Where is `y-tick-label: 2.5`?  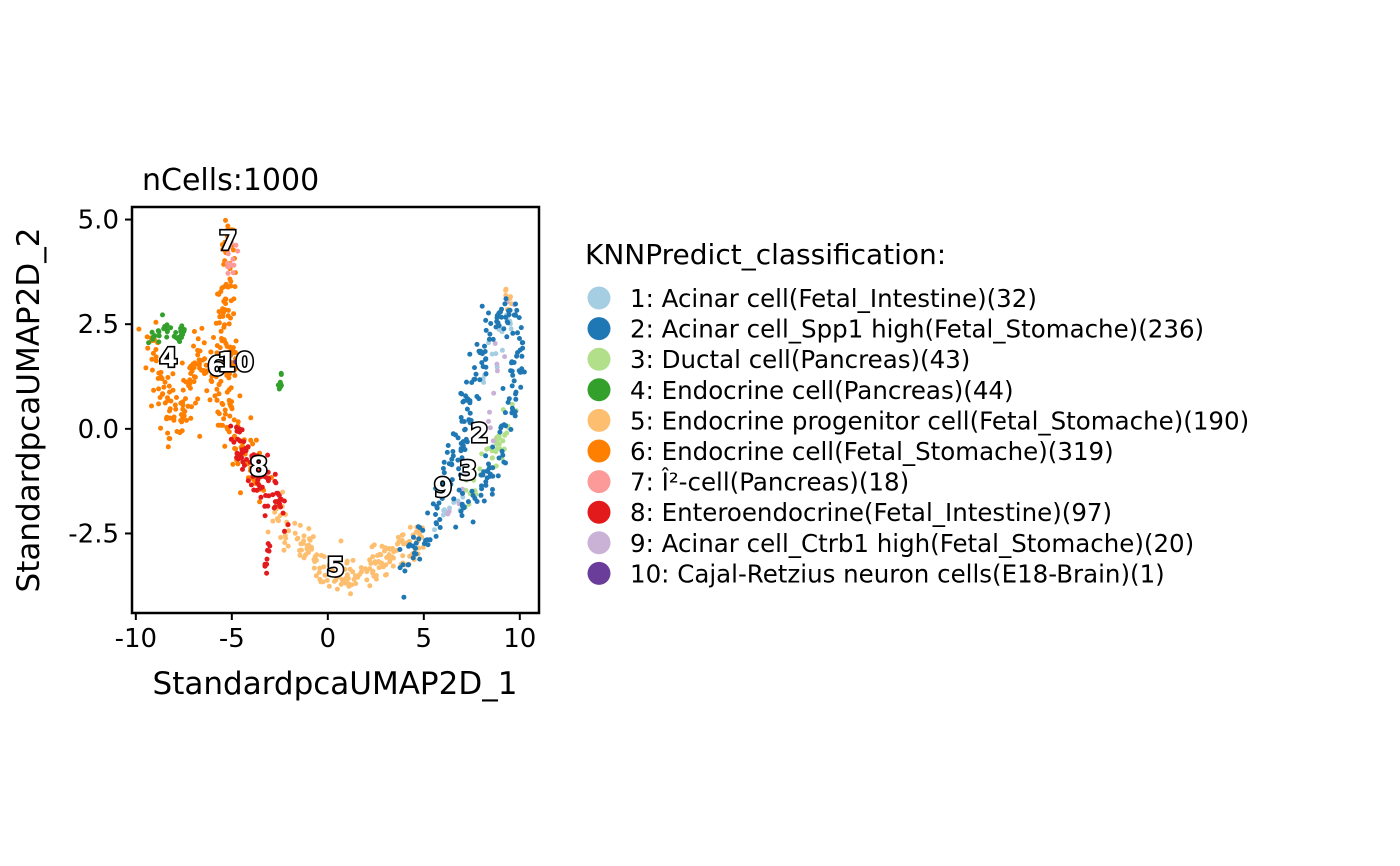 y-tick-label: 2.5 is located at coordinates (98, 325).